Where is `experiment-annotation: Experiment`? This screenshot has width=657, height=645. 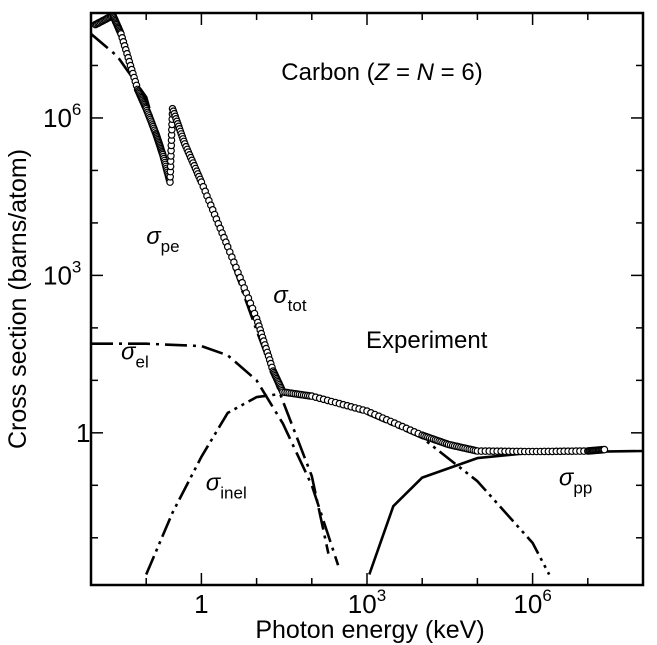
experiment-annotation: Experiment is located at coordinates (427, 340).